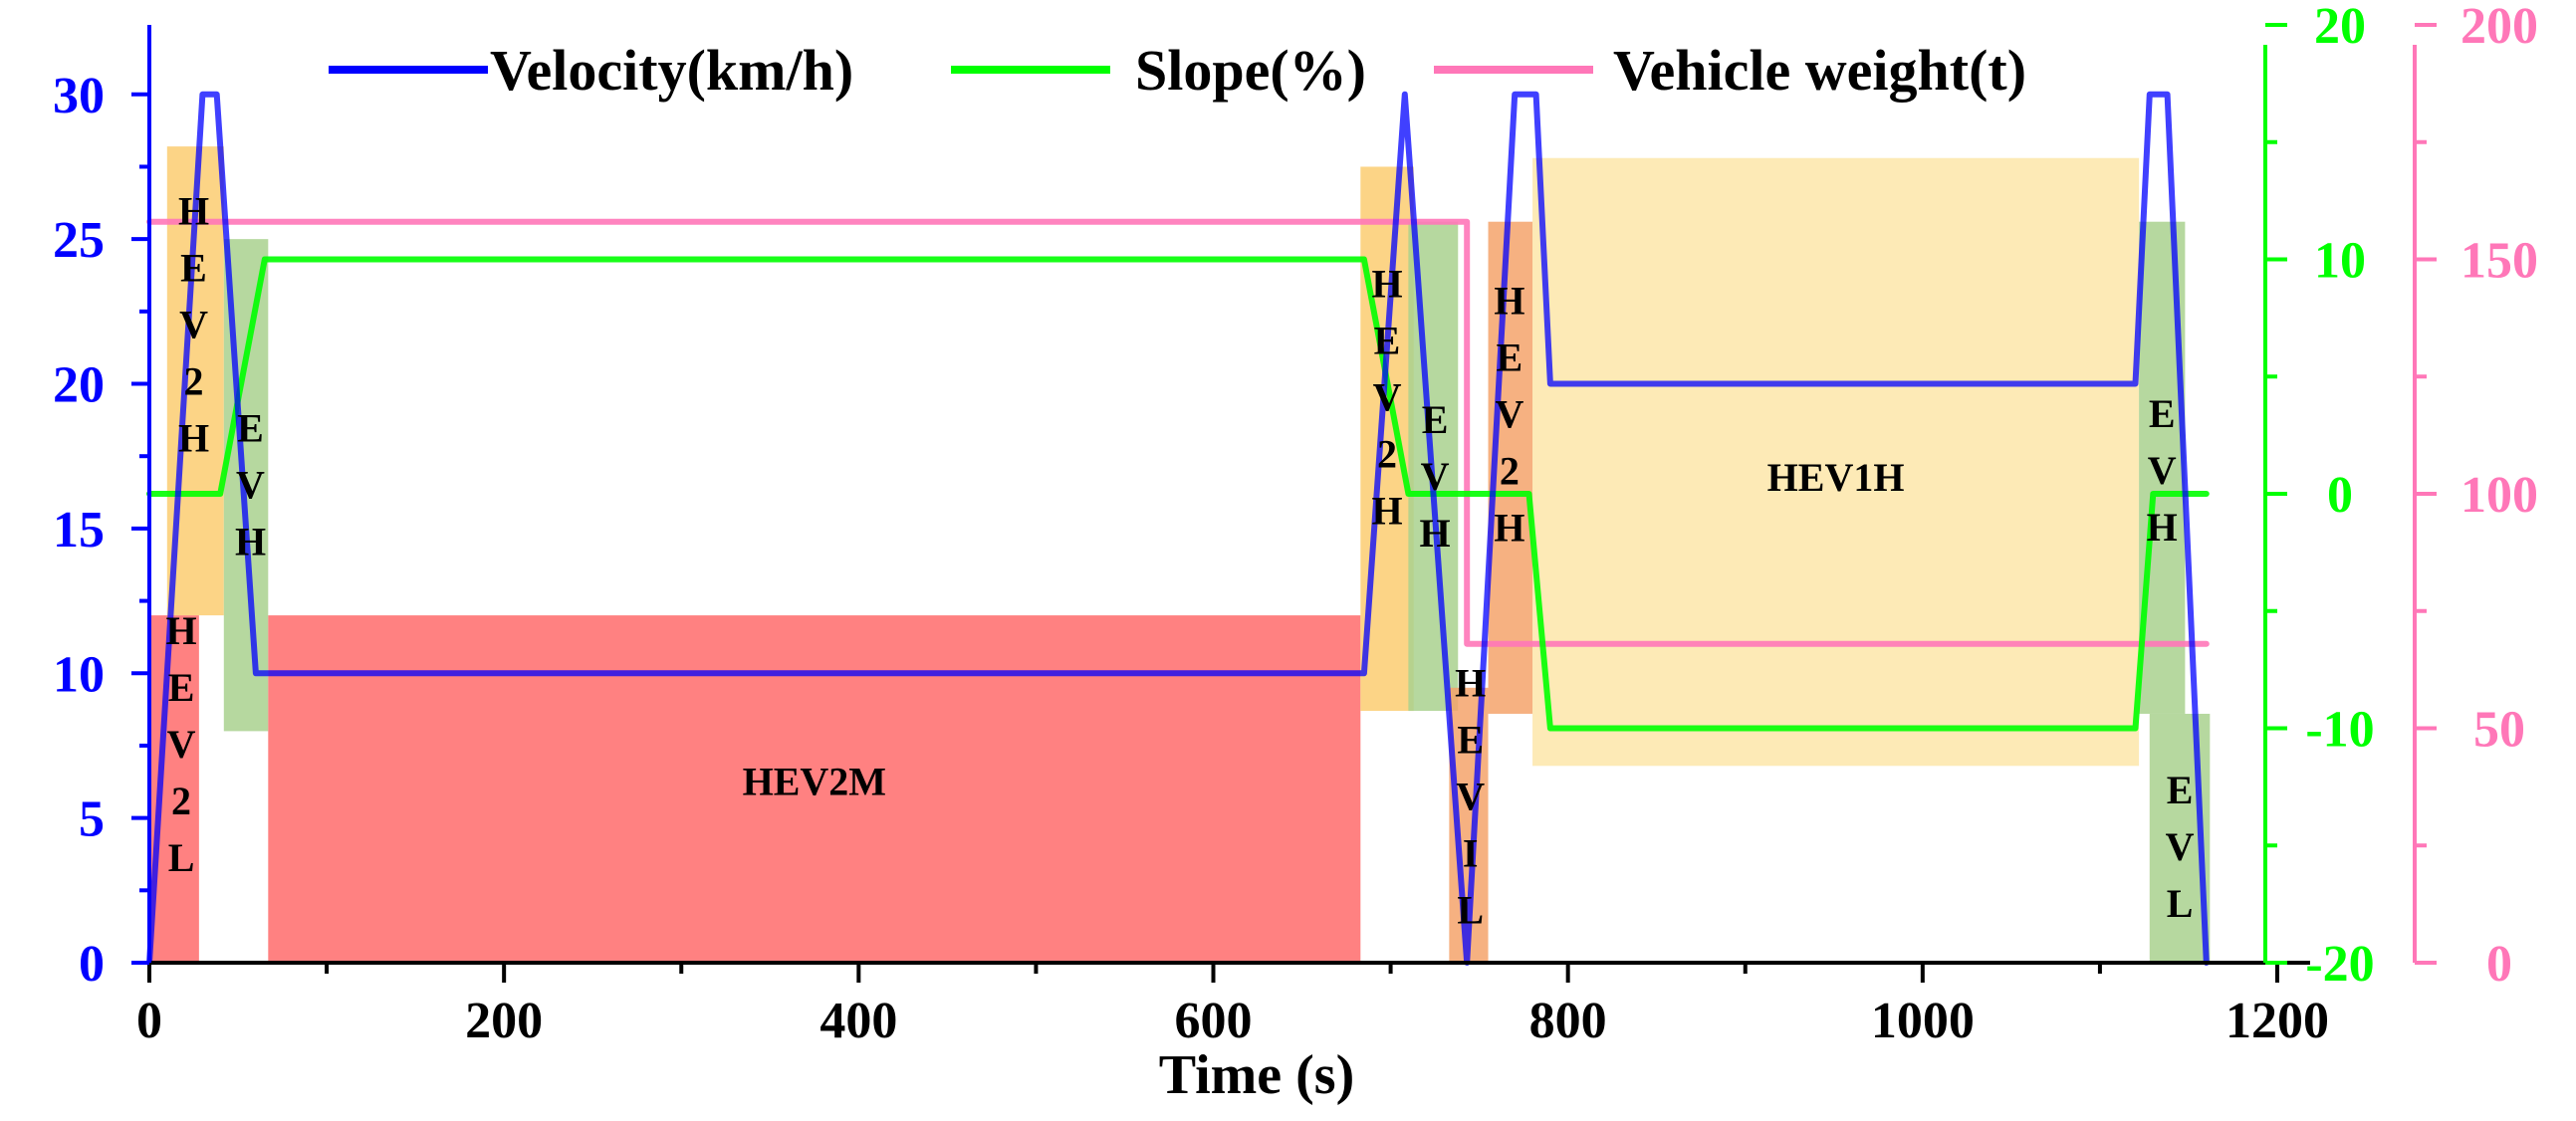  What do you see at coordinates (858, 1021) in the screenshot?
I see `x-tick-label: 400` at bounding box center [858, 1021].